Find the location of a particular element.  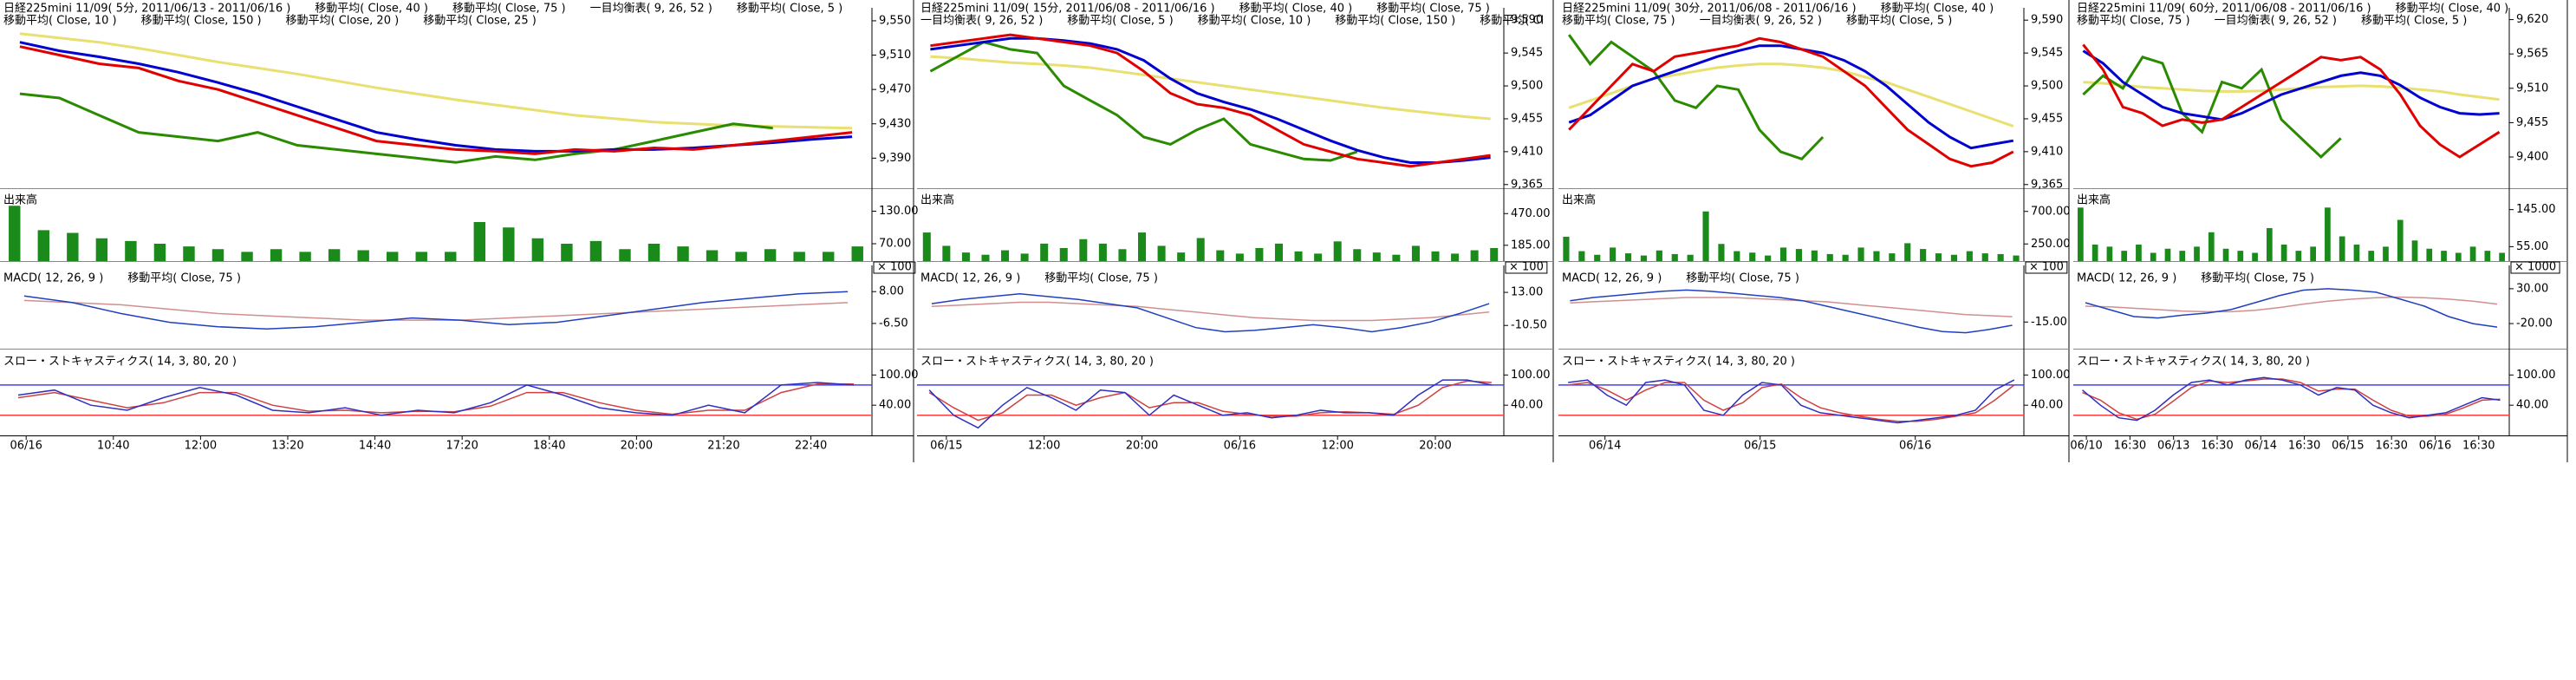

y-tick-label: -20.00 is located at coordinates (2534, 323).